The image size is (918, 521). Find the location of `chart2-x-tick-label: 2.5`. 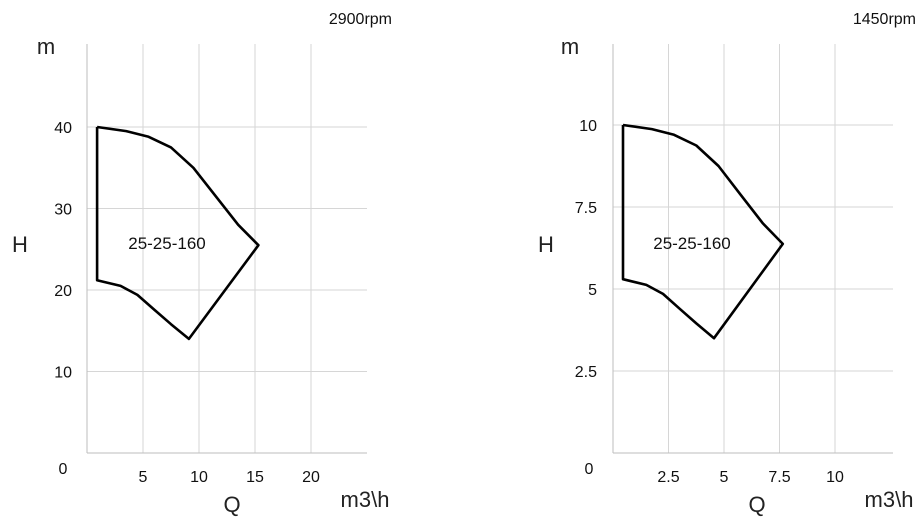

chart2-x-tick-label: 2.5 is located at coordinates (668, 477).